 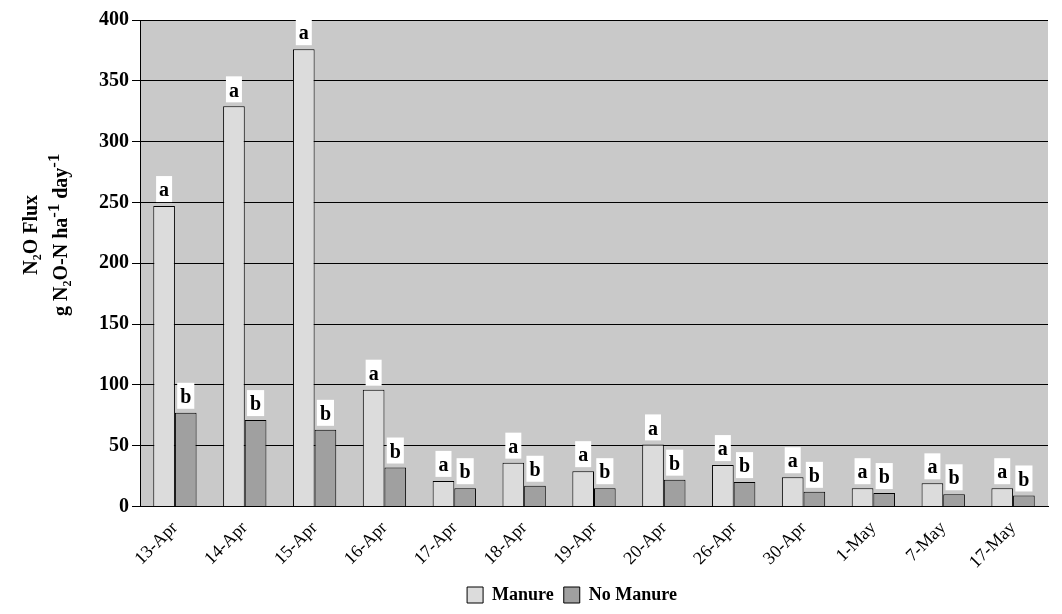 I want to click on y-tick-label: 350, so click(x=114, y=78).